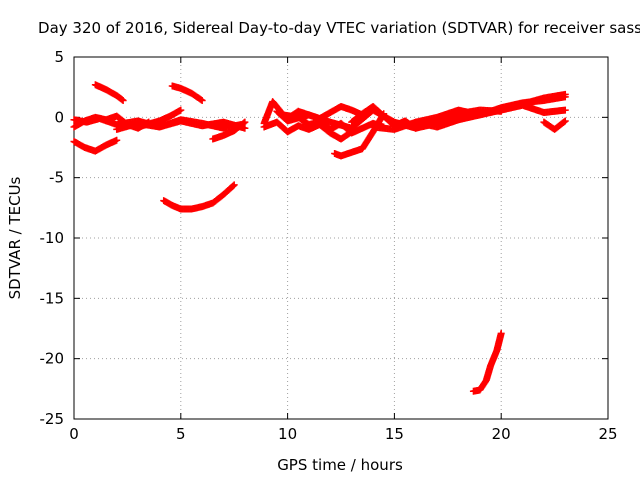  What do you see at coordinates (52, 419) in the screenshot?
I see `y-tick-label: -25` at bounding box center [52, 419].